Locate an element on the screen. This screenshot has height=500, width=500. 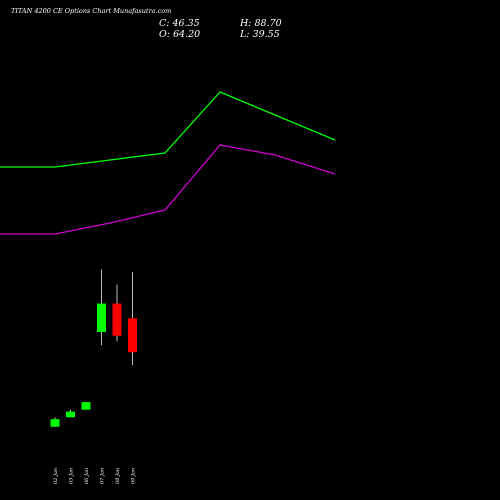
open-value: O: 64.20 is located at coordinates (180, 34).